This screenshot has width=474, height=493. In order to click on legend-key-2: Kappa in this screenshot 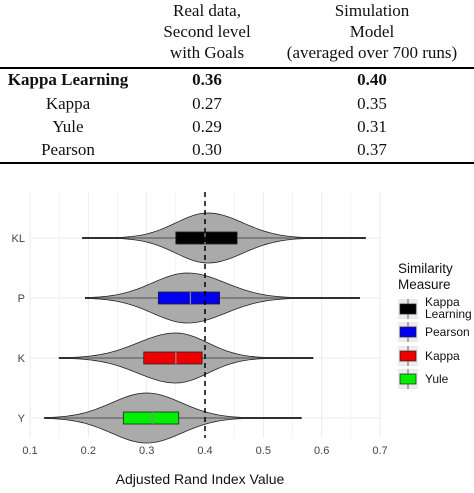, I will do `click(429, 356)`.